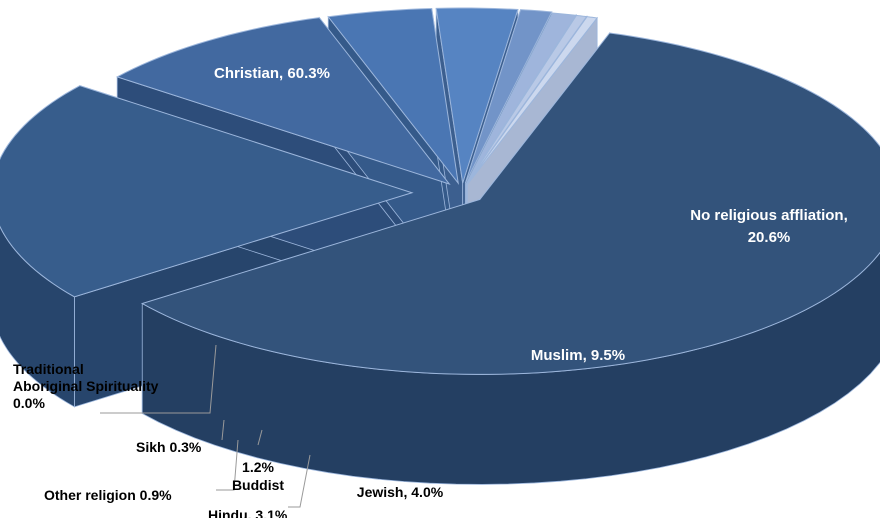  What do you see at coordinates (205, 426) in the screenshot?
I see `leader-lines` at bounding box center [205, 426].